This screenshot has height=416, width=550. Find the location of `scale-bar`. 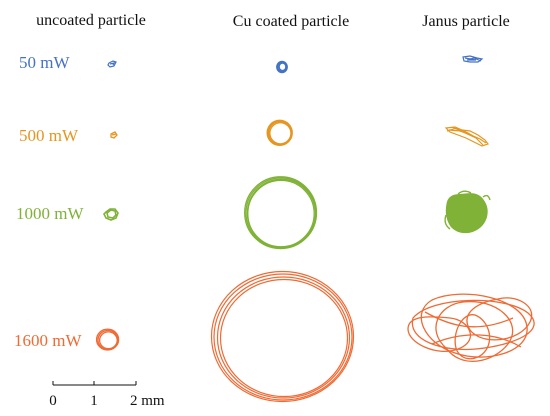

scale-bar is located at coordinates (94, 383).